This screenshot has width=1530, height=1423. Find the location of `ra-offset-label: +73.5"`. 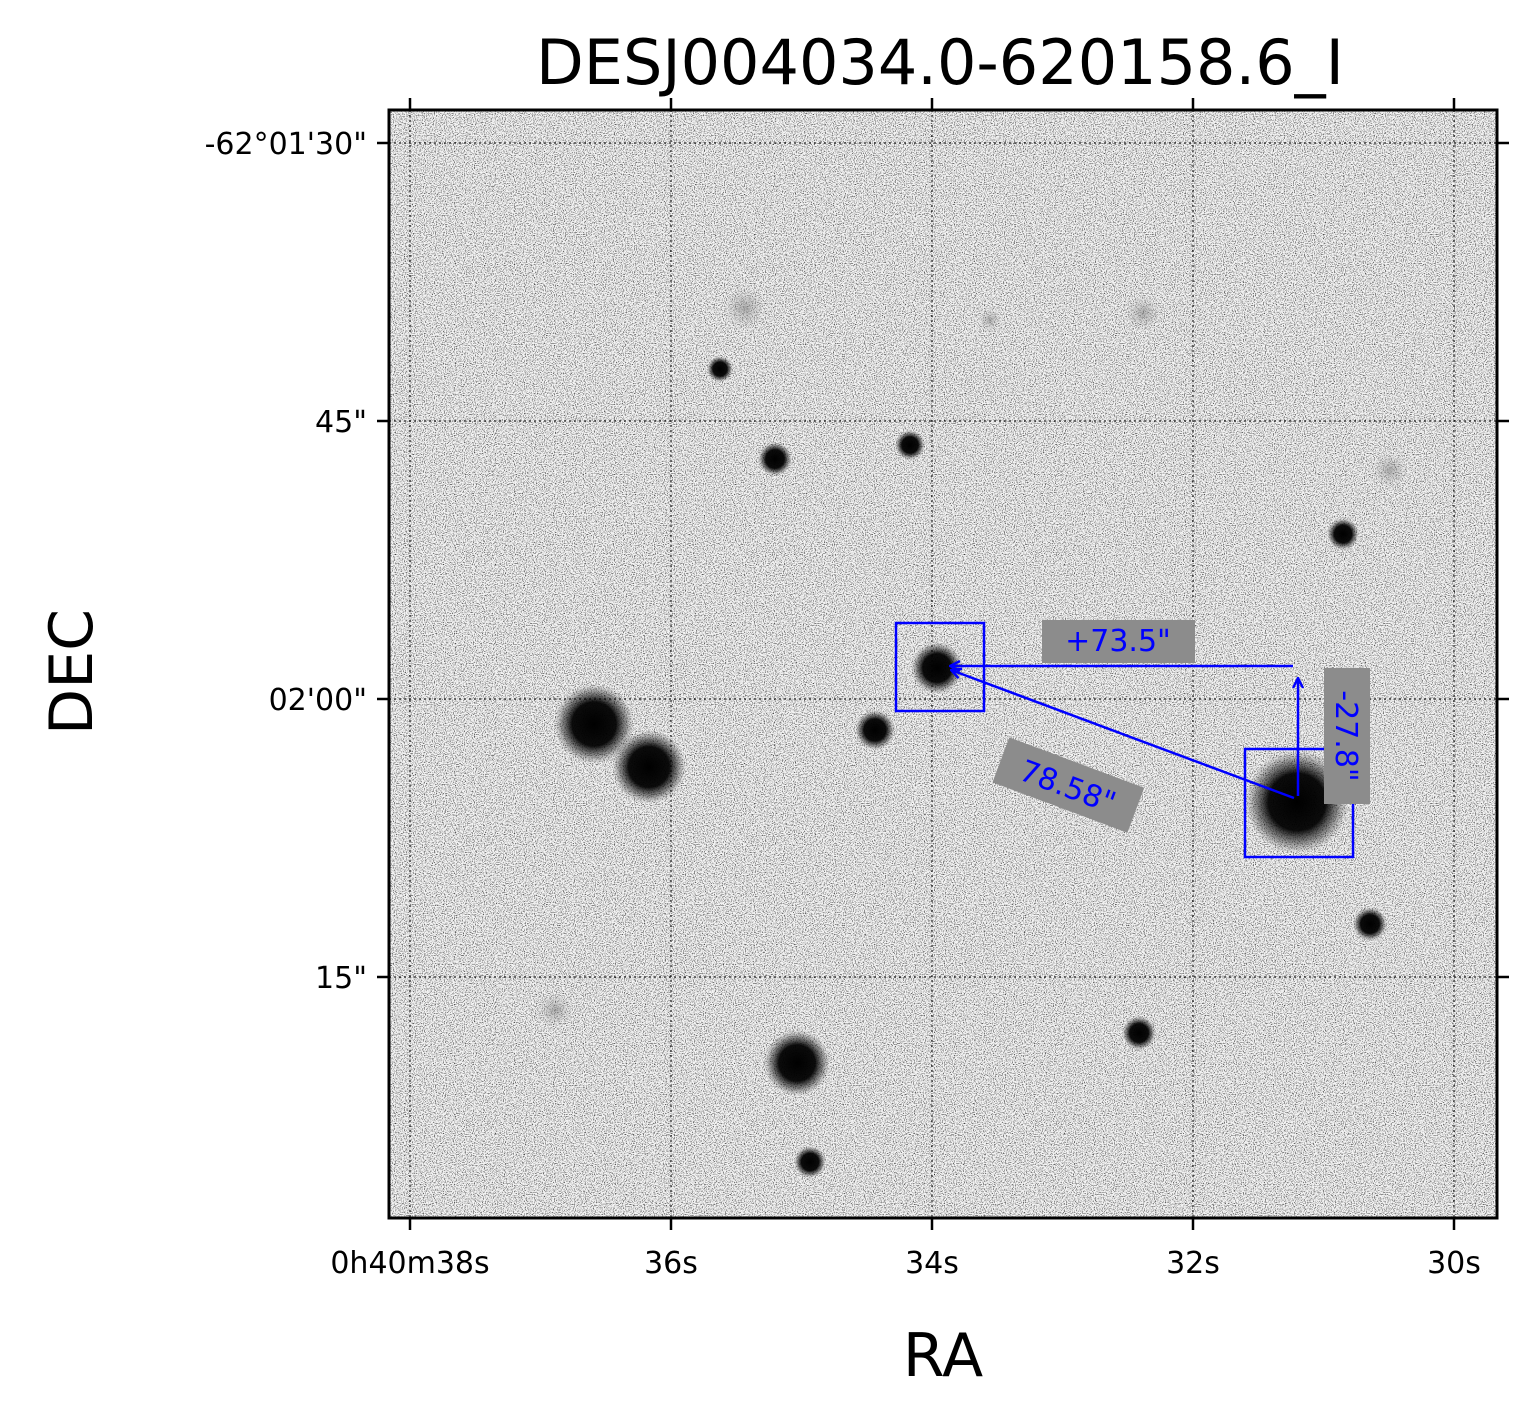

ra-offset-label: +73.5" is located at coordinates (1118, 641).